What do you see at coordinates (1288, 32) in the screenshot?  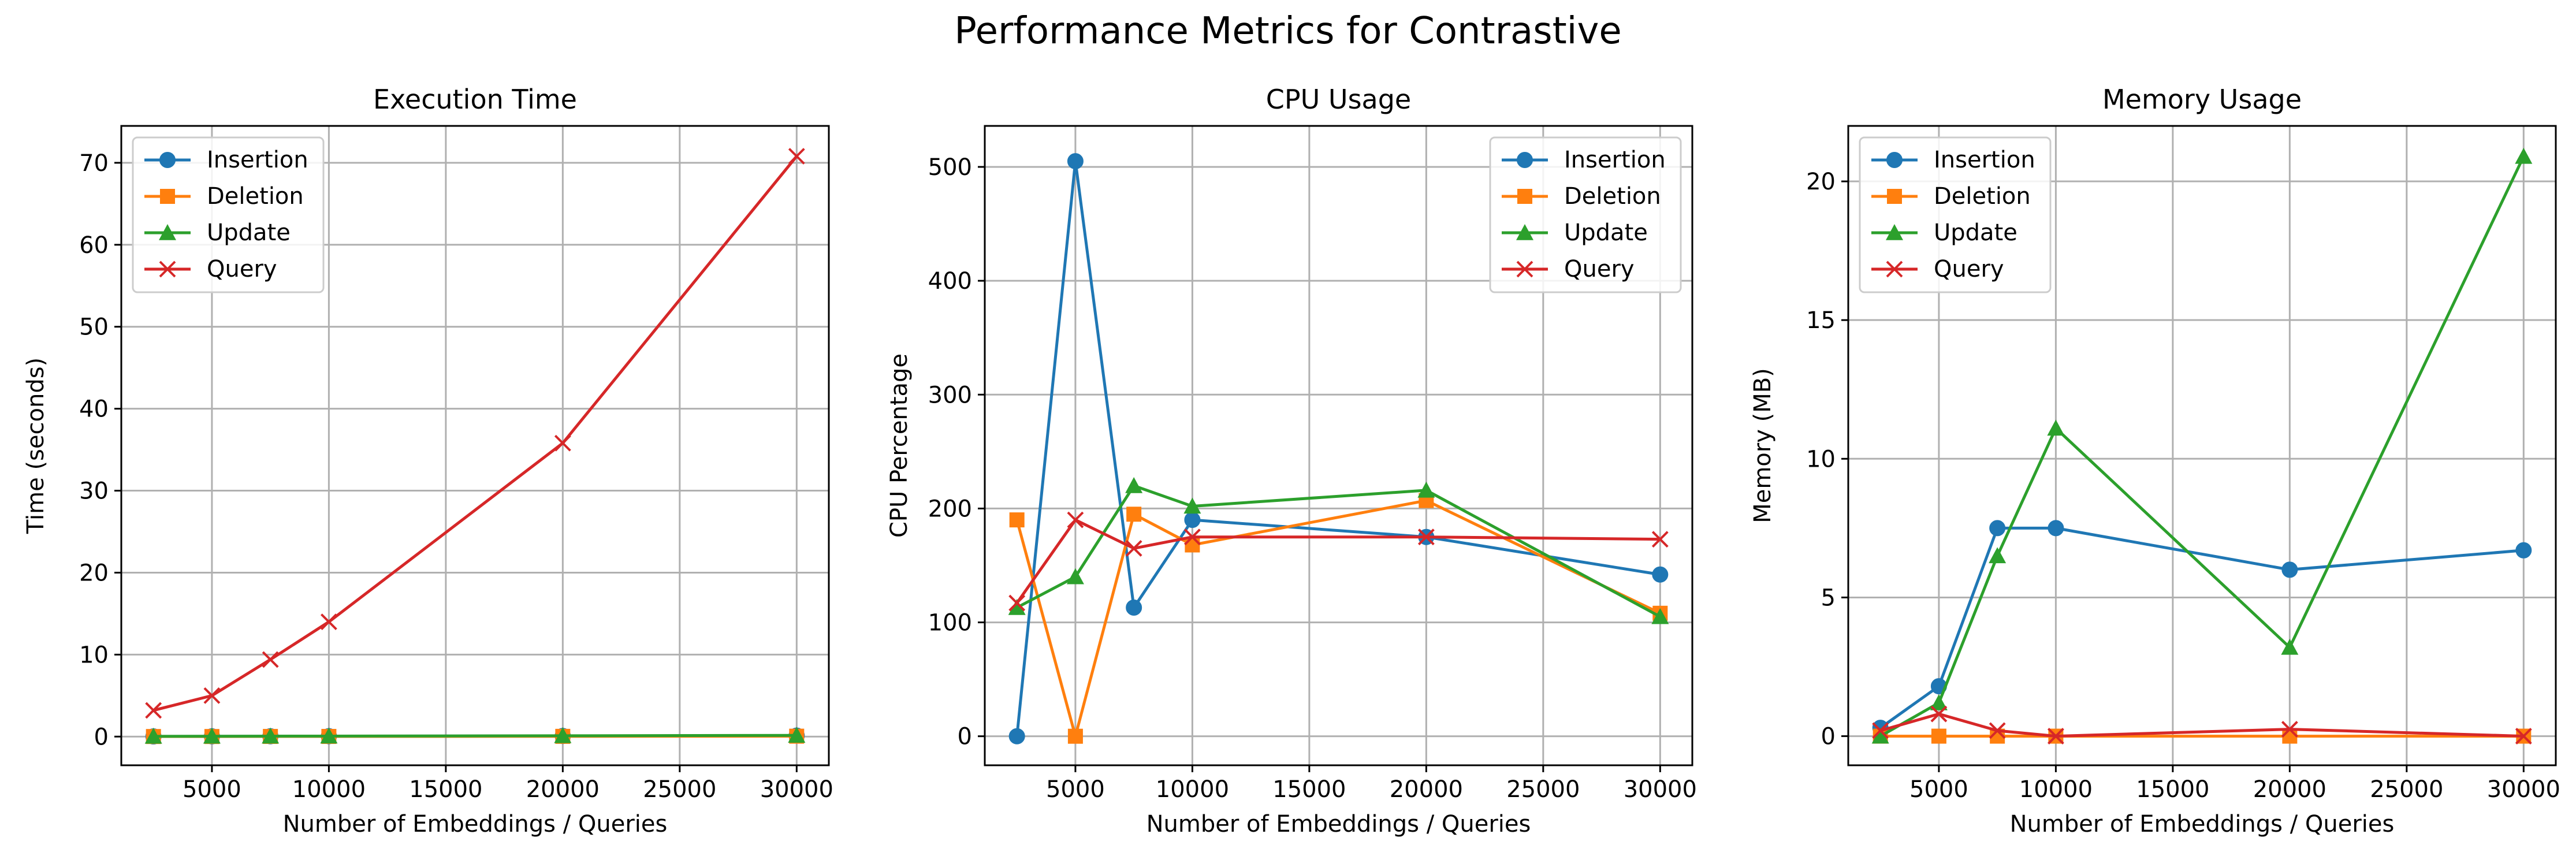 I see `figure-title: Performance Metrics for Contrastive` at bounding box center [1288, 32].